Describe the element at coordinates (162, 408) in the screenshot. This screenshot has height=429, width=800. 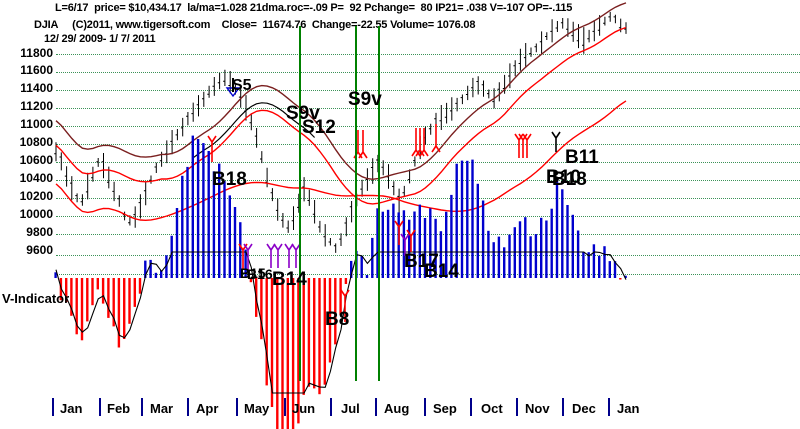
I see `month-label-mar: Mar` at that location.